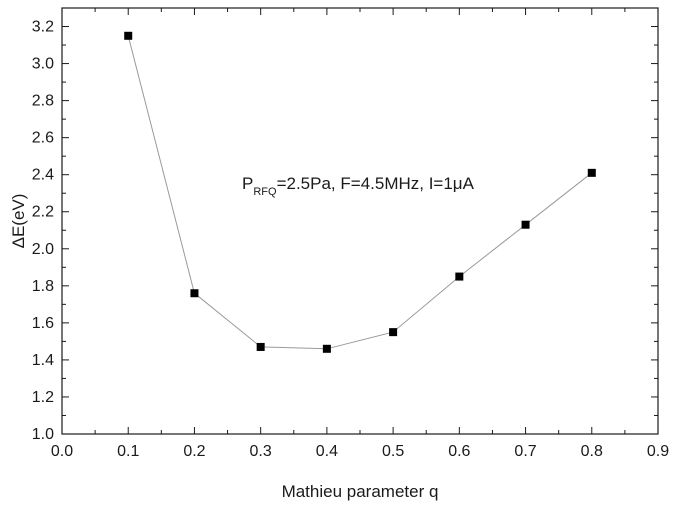  I want to click on x-tick-label: 0.2, so click(194, 451).